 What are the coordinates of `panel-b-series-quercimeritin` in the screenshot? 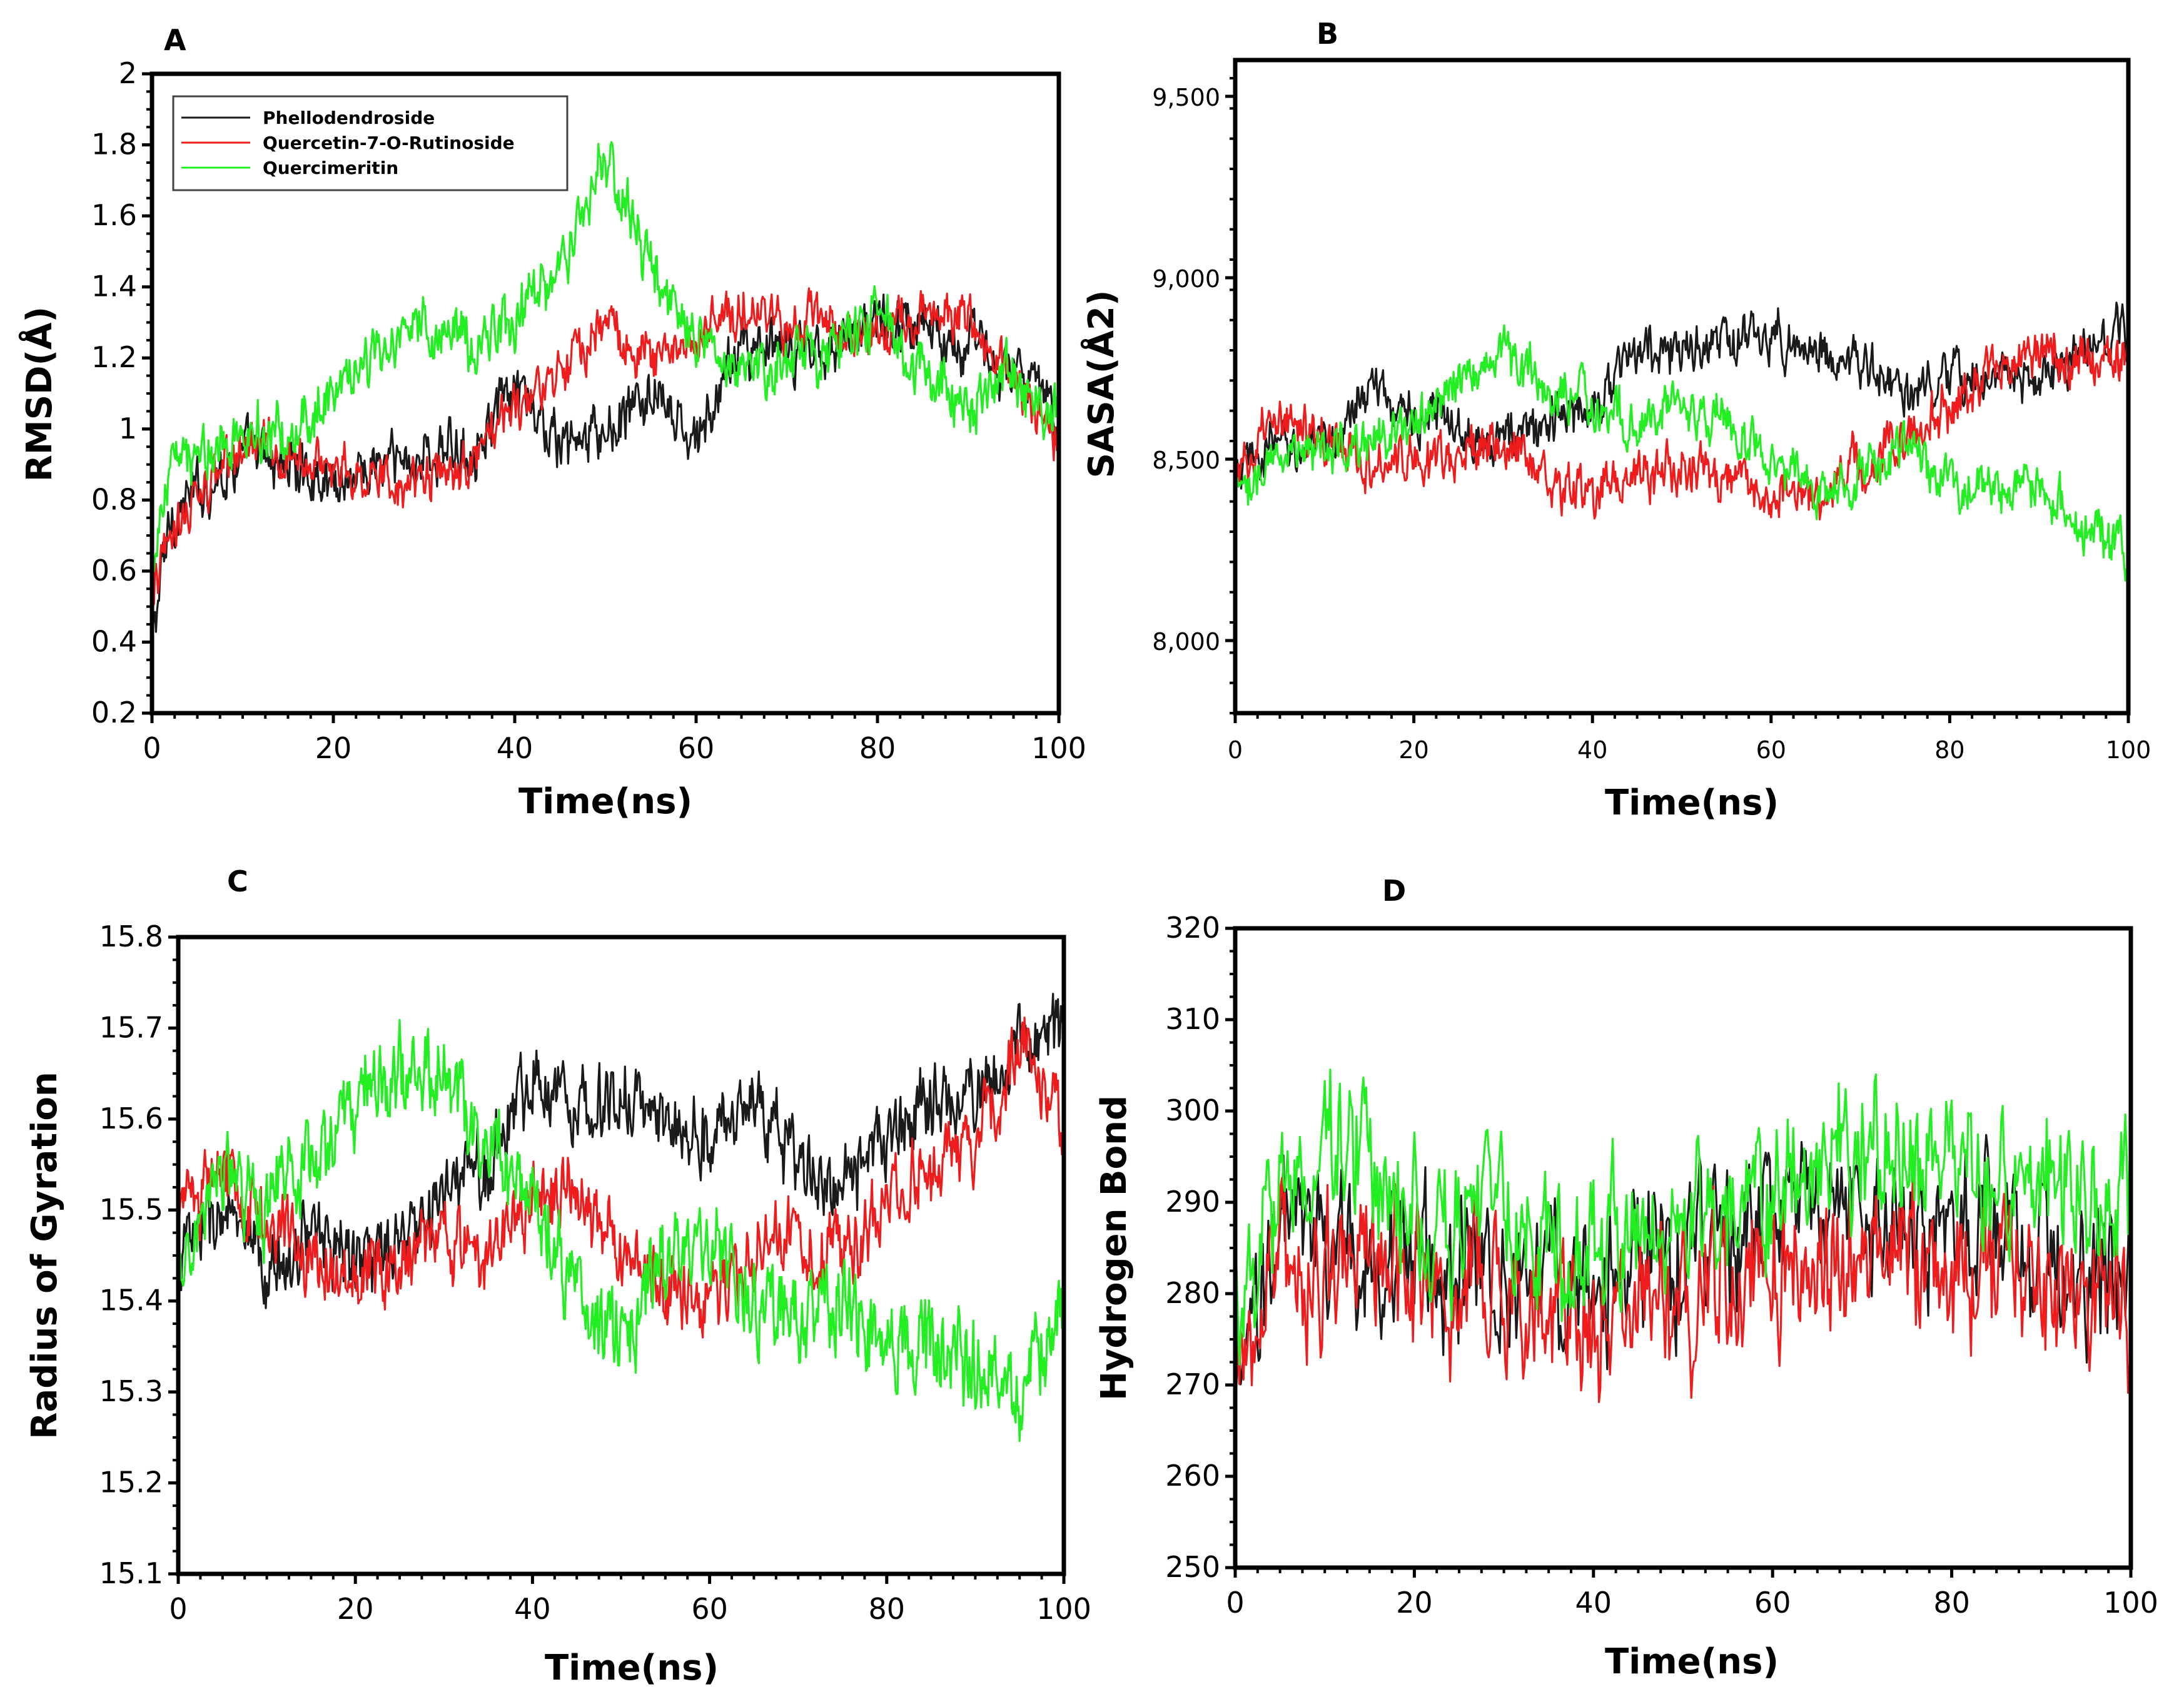 It's located at (1682, 453).